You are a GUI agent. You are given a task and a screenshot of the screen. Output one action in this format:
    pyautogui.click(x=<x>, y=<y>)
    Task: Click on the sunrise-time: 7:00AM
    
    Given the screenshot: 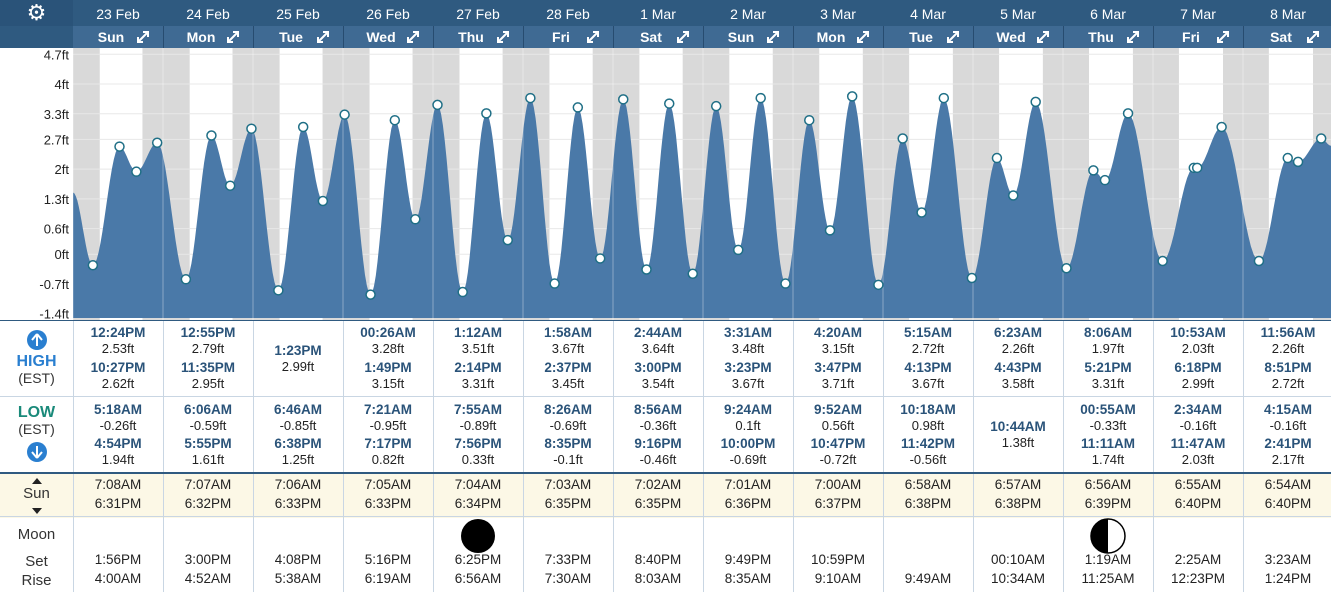 What is the action you would take?
    pyautogui.click(x=838, y=484)
    